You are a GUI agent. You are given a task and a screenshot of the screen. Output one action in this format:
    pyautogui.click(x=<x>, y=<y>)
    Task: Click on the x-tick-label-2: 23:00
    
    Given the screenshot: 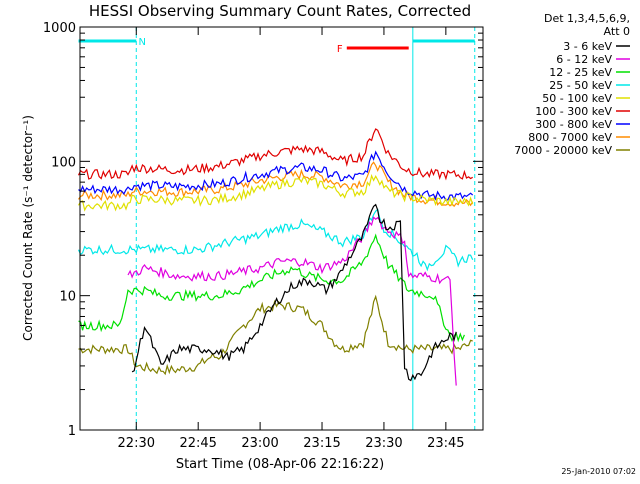 What is the action you would take?
    pyautogui.click(x=259, y=443)
    